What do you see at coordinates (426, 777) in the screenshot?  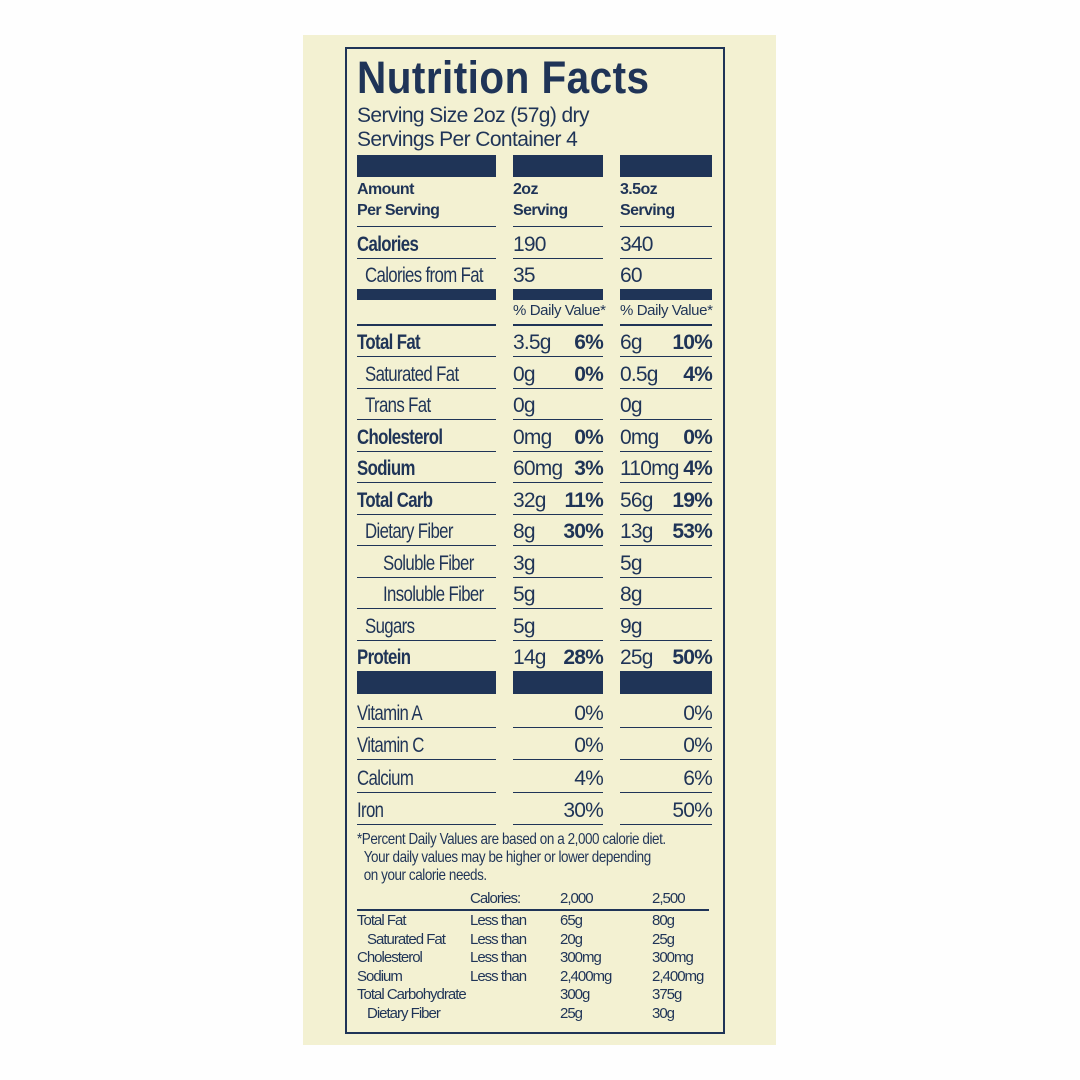 I see `row-label: Calcium` at bounding box center [426, 777].